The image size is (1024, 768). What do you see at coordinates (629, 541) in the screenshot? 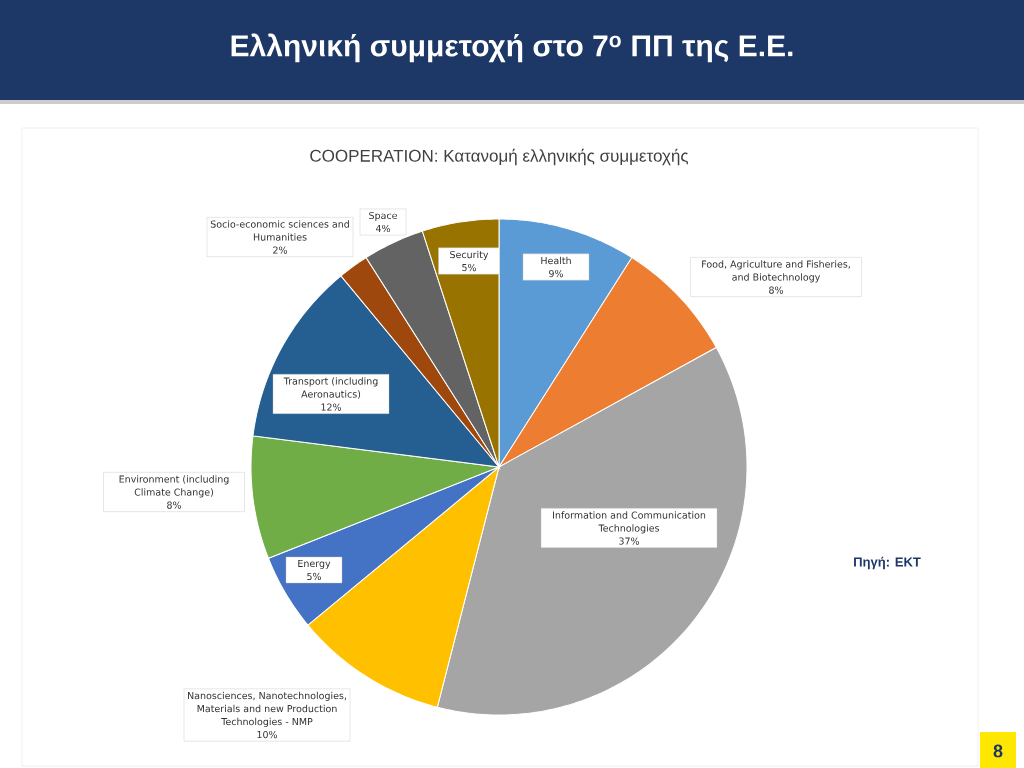
I see `data-label: 37%` at bounding box center [629, 541].